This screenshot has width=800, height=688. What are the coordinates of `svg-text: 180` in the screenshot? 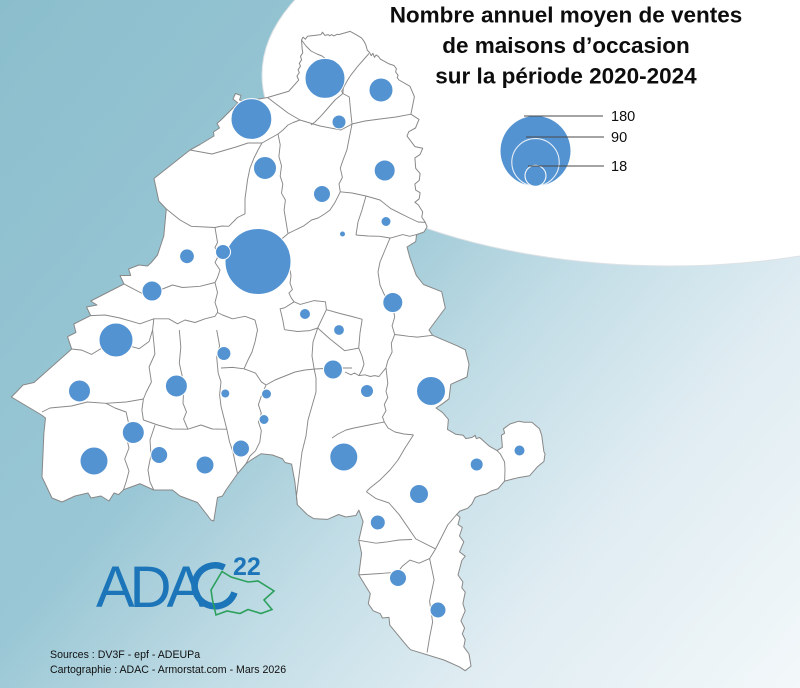 It's located at (623, 117).